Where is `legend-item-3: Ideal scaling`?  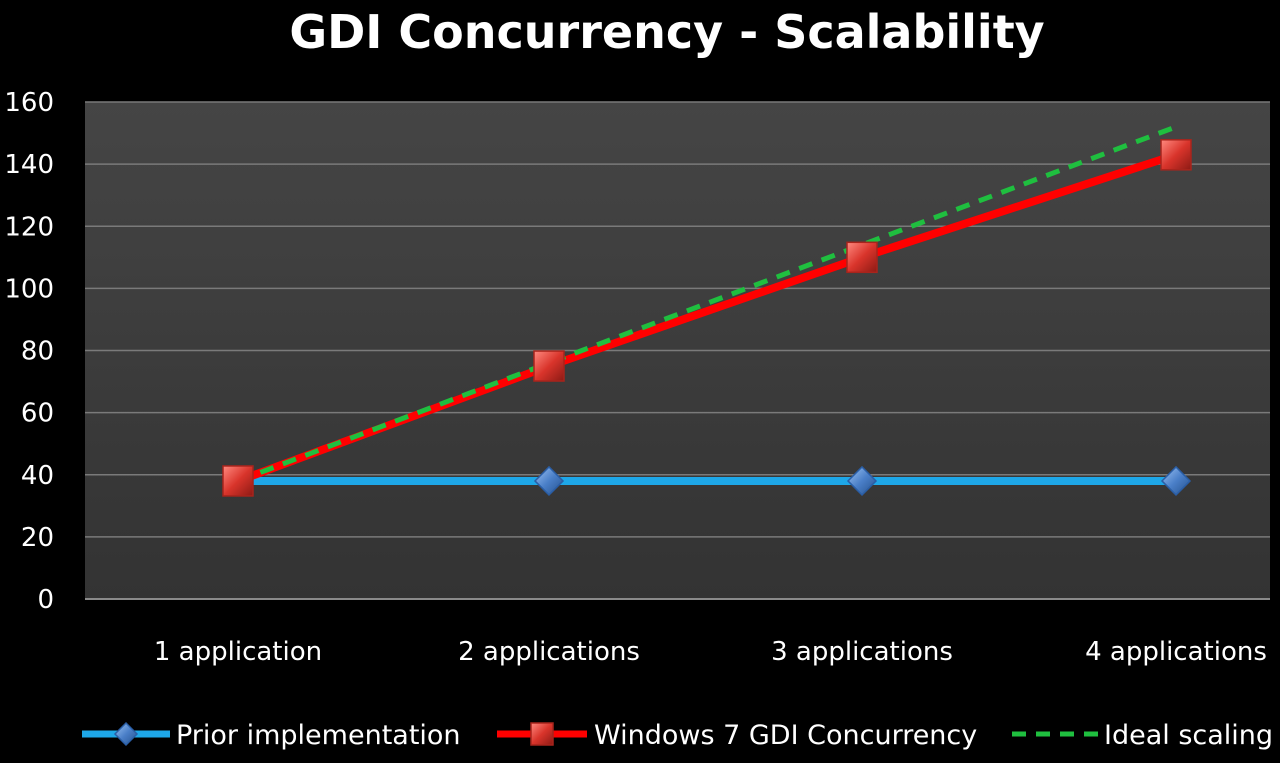 legend-item-3: Ideal scaling is located at coordinates (1142, 735).